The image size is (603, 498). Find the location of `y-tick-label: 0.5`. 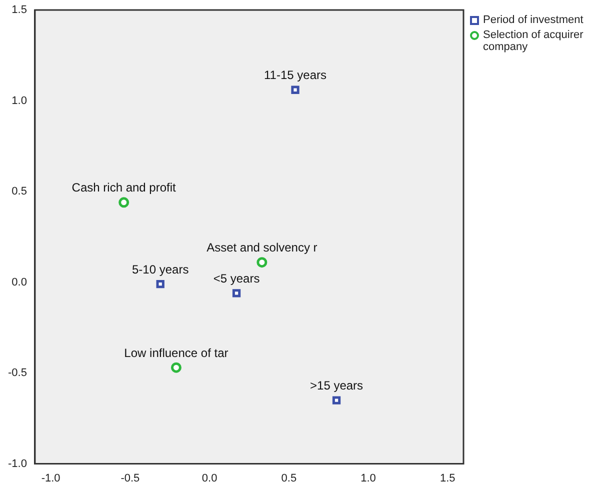

y-tick-label: 0.5 is located at coordinates (19, 192).